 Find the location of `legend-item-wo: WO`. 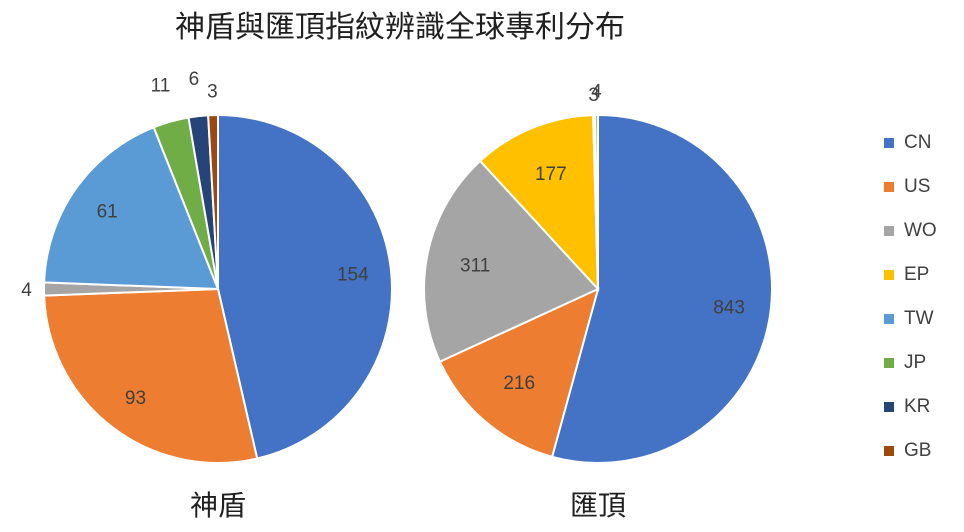

legend-item-wo: WO is located at coordinates (910, 231).